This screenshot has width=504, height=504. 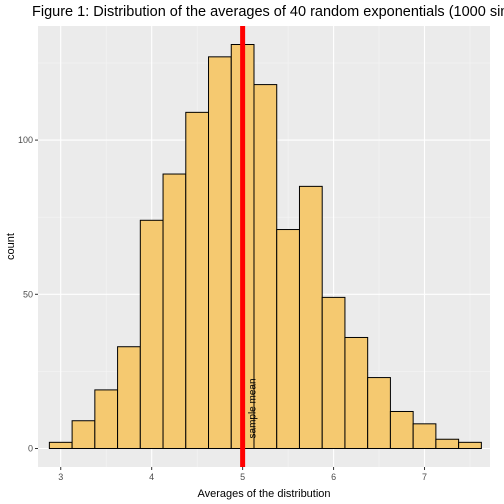 What do you see at coordinates (263, 494) in the screenshot?
I see `x-axis-title: Averages of the distribution` at bounding box center [263, 494].